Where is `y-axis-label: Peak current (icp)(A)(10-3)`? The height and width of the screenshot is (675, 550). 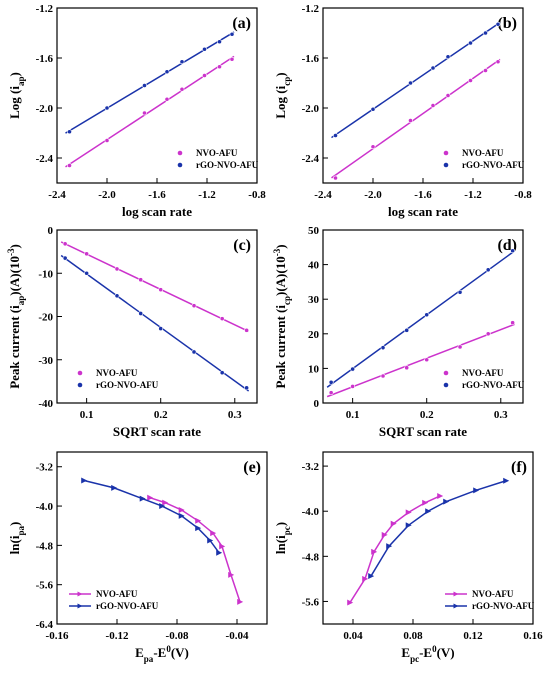 y-axis-label: Peak current (icp)(A)(10-3) is located at coordinates (282, 316).